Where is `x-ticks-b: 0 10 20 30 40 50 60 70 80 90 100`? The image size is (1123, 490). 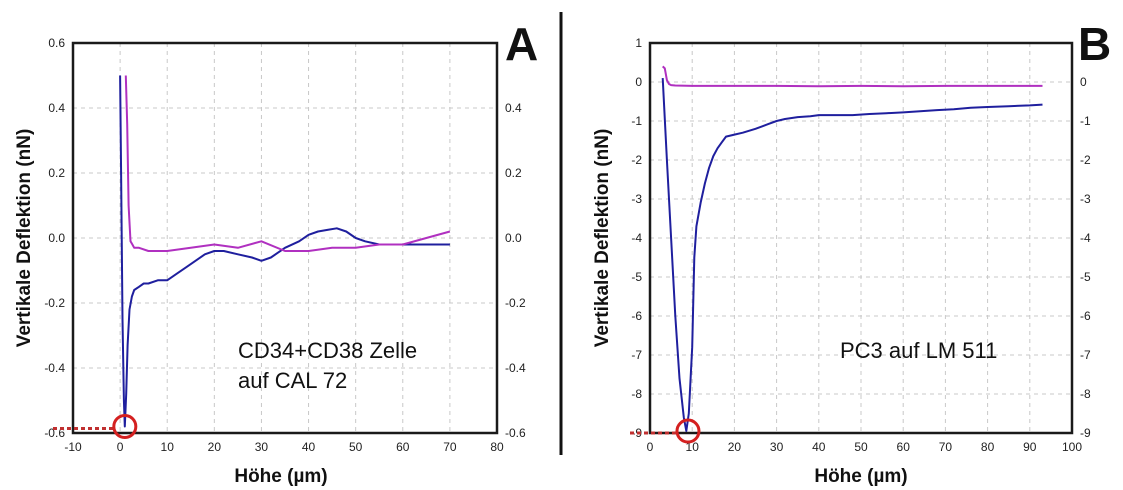
x-ticks-b: 0 10 20 30 40 50 60 70 80 90 100 is located at coordinates (865, 447).